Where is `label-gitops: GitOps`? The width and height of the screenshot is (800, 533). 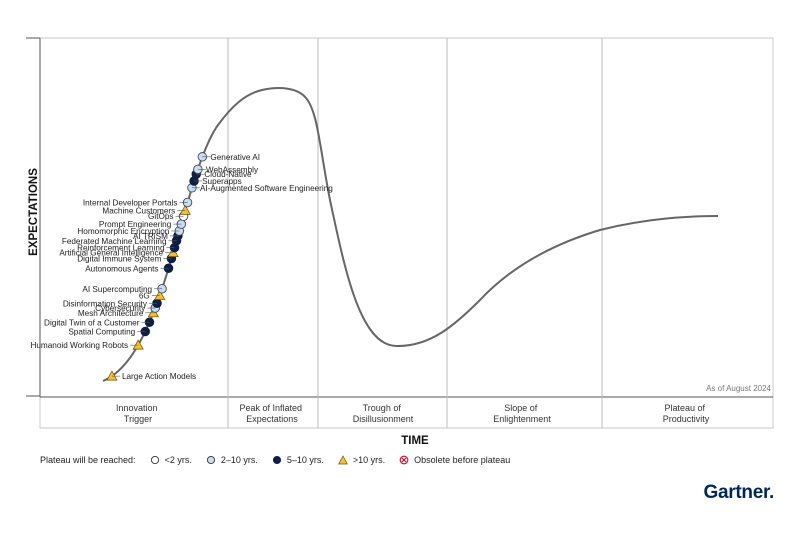 label-gitops: GitOps is located at coordinates (160, 216).